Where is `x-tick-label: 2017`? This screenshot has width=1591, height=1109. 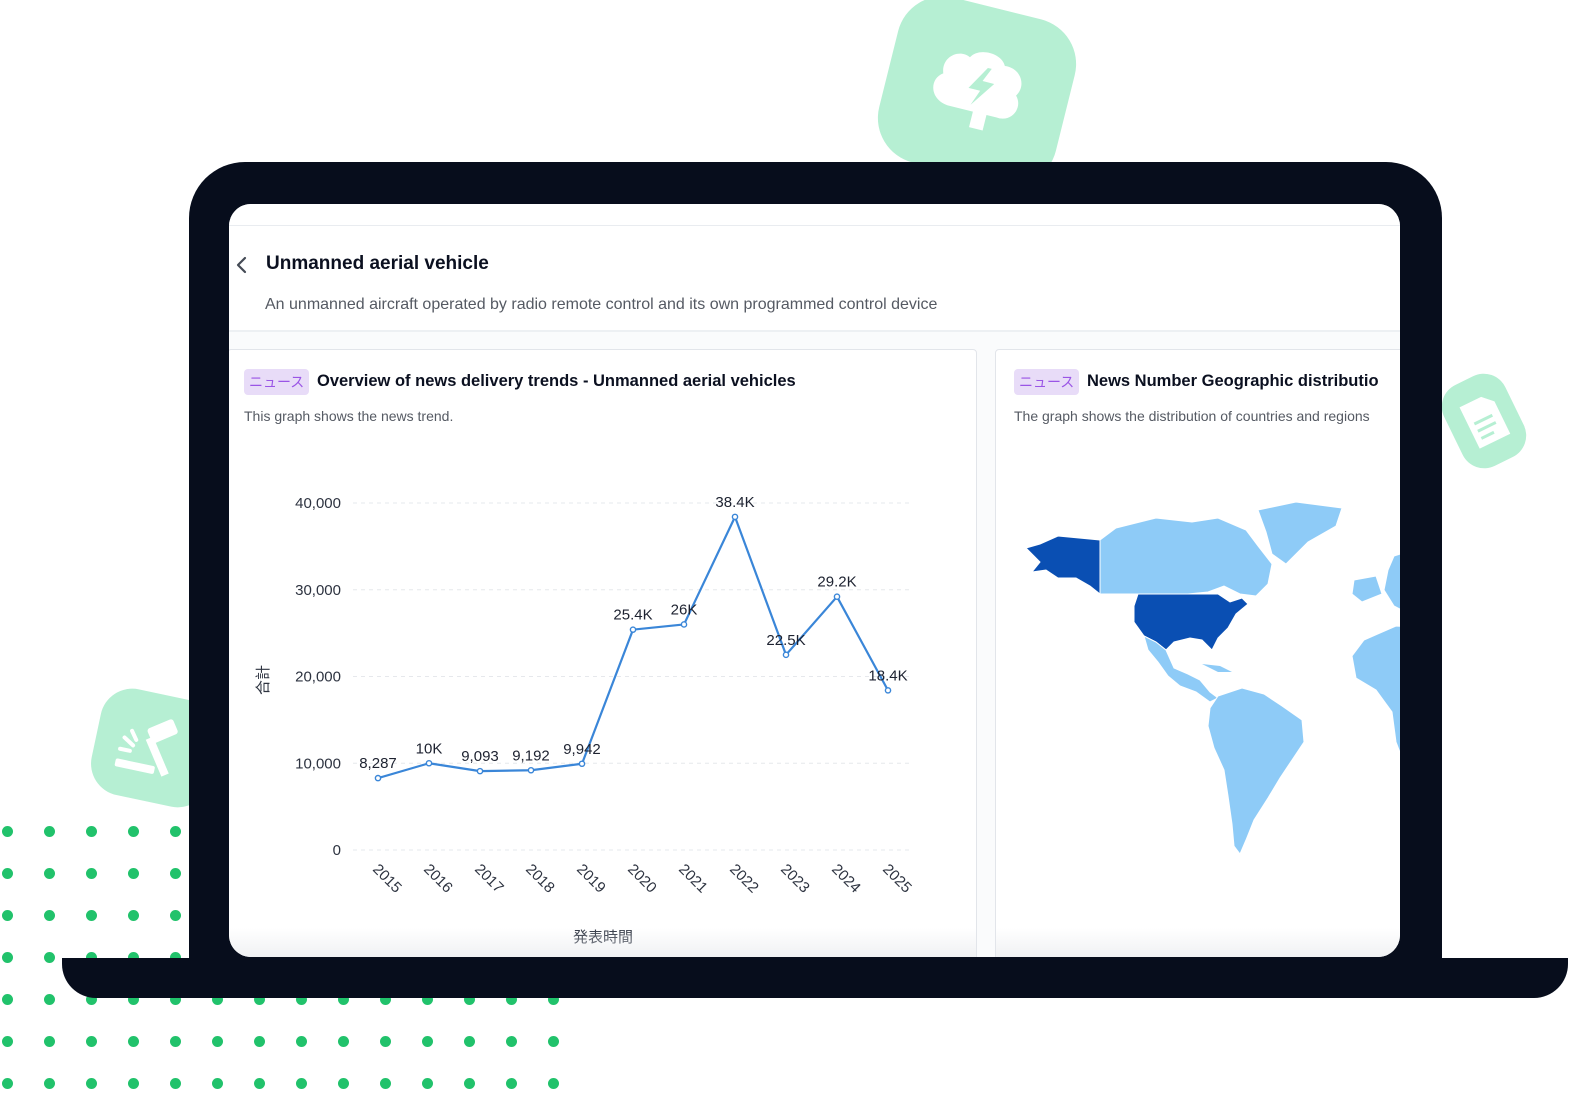 x-tick-label: 2017 is located at coordinates (489, 879).